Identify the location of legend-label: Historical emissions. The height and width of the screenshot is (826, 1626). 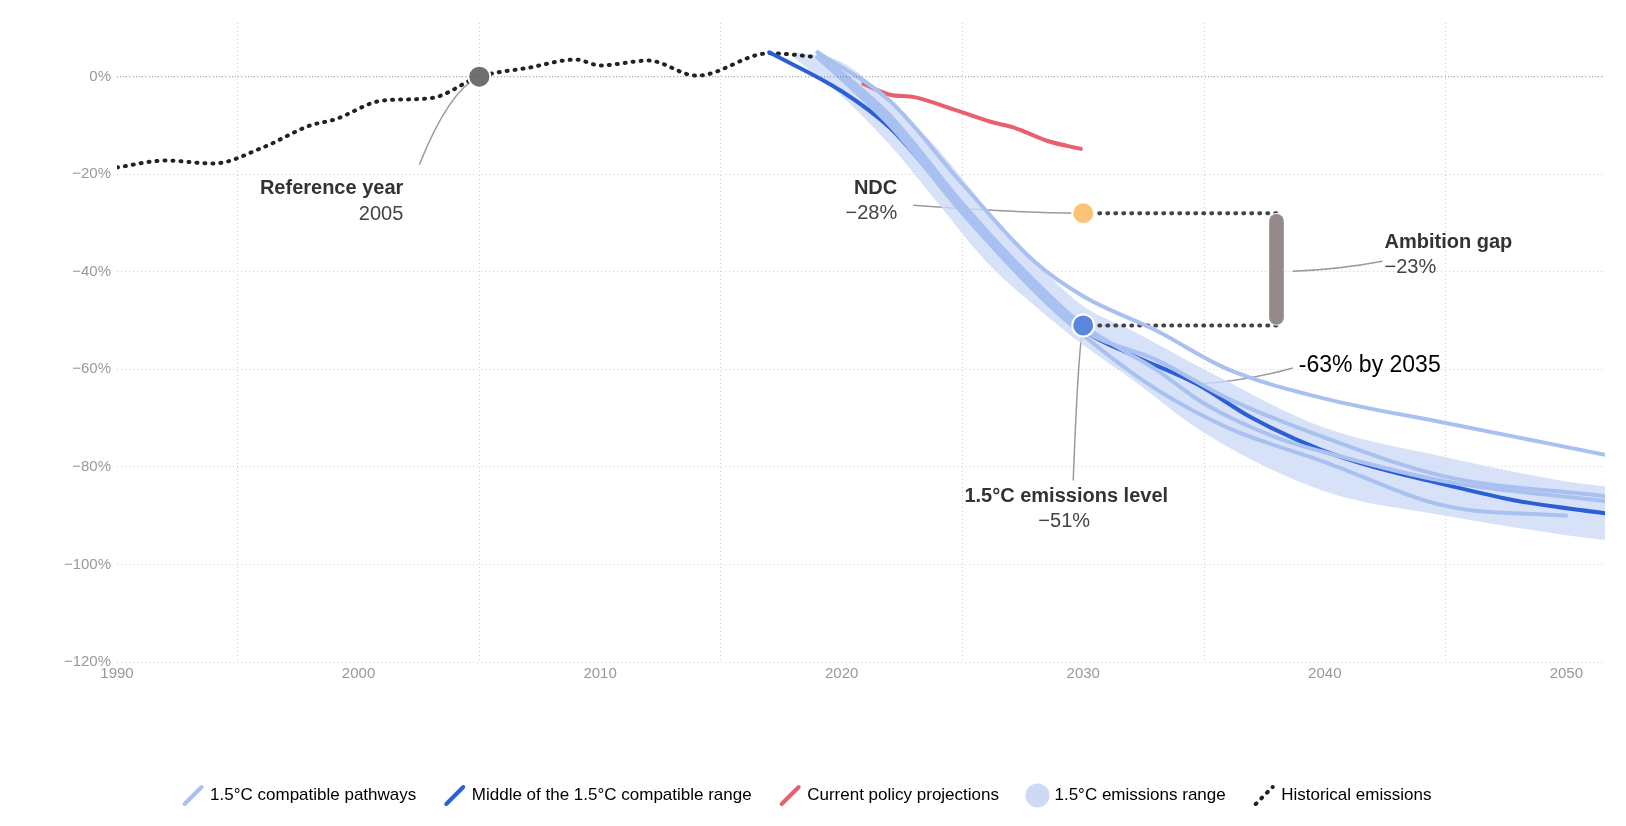
(1356, 795).